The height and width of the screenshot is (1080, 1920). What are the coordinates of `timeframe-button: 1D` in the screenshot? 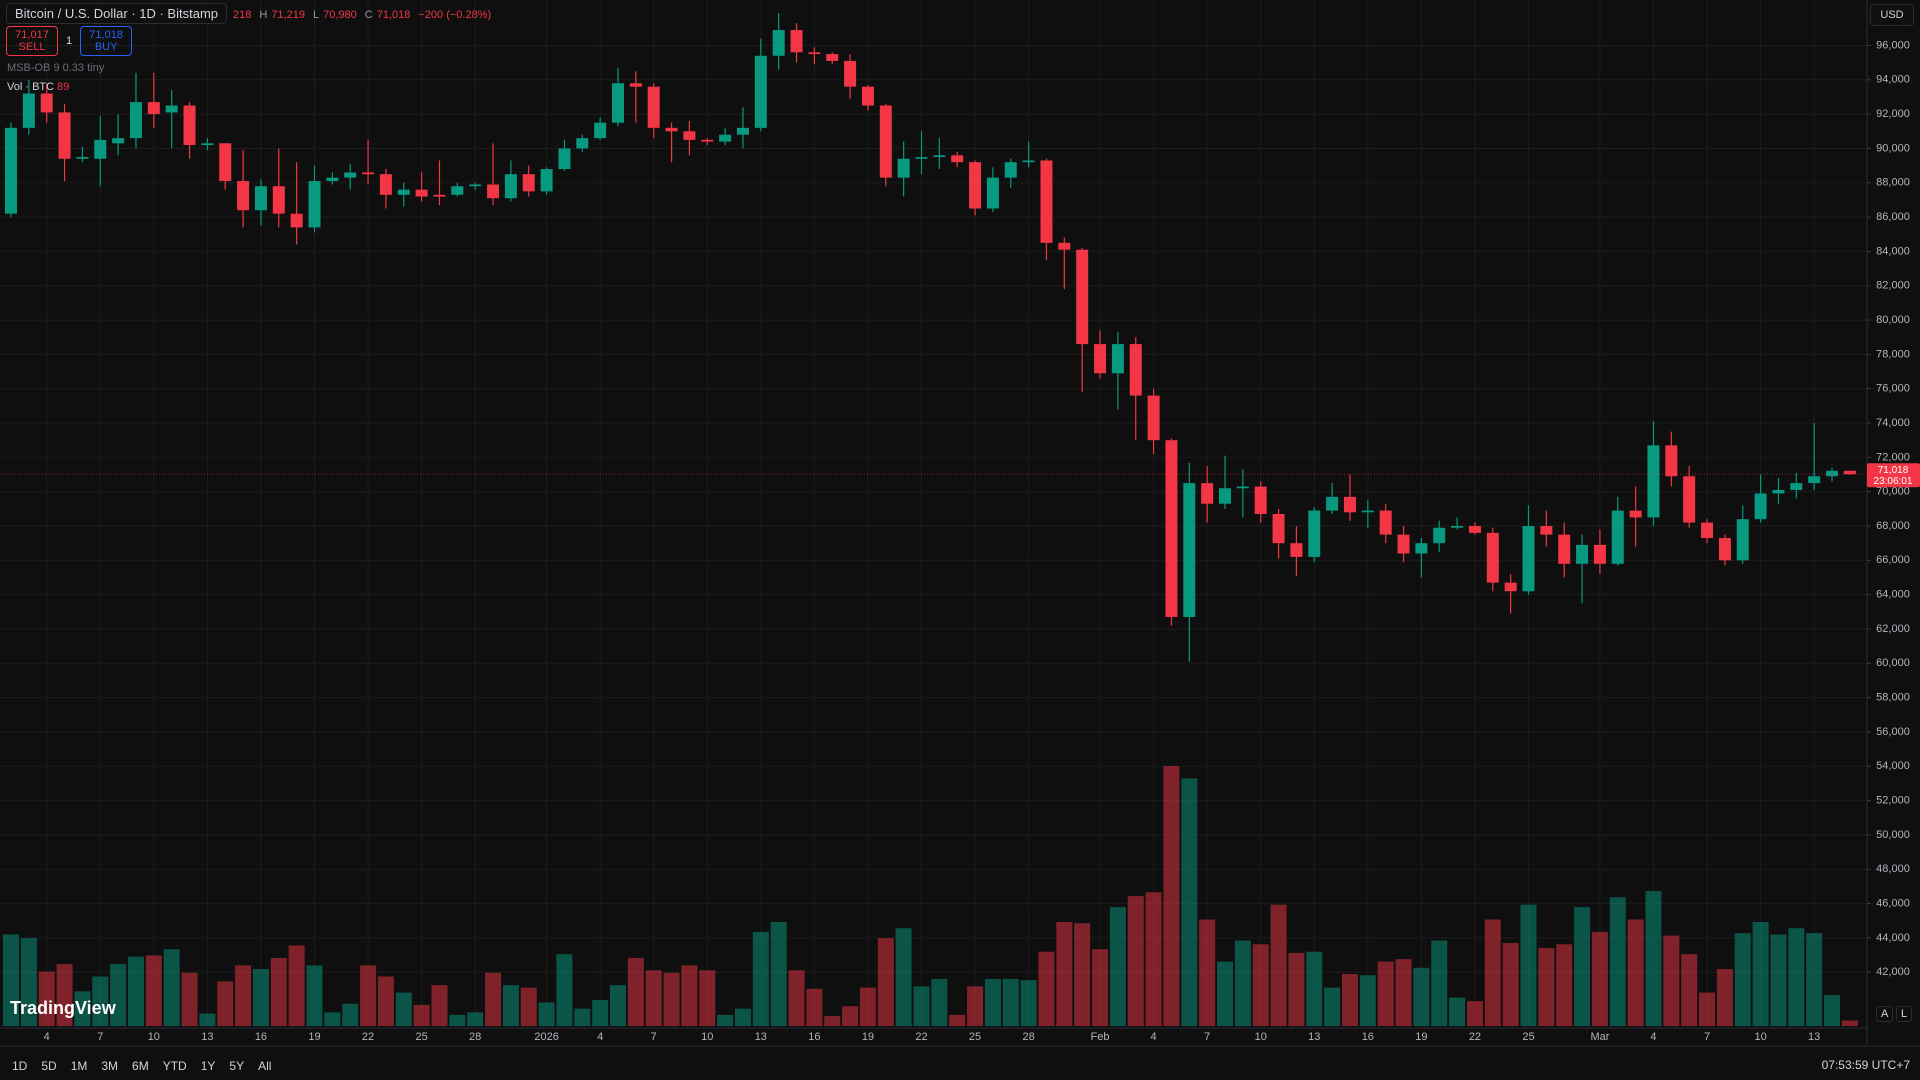 It's located at (20, 1066).